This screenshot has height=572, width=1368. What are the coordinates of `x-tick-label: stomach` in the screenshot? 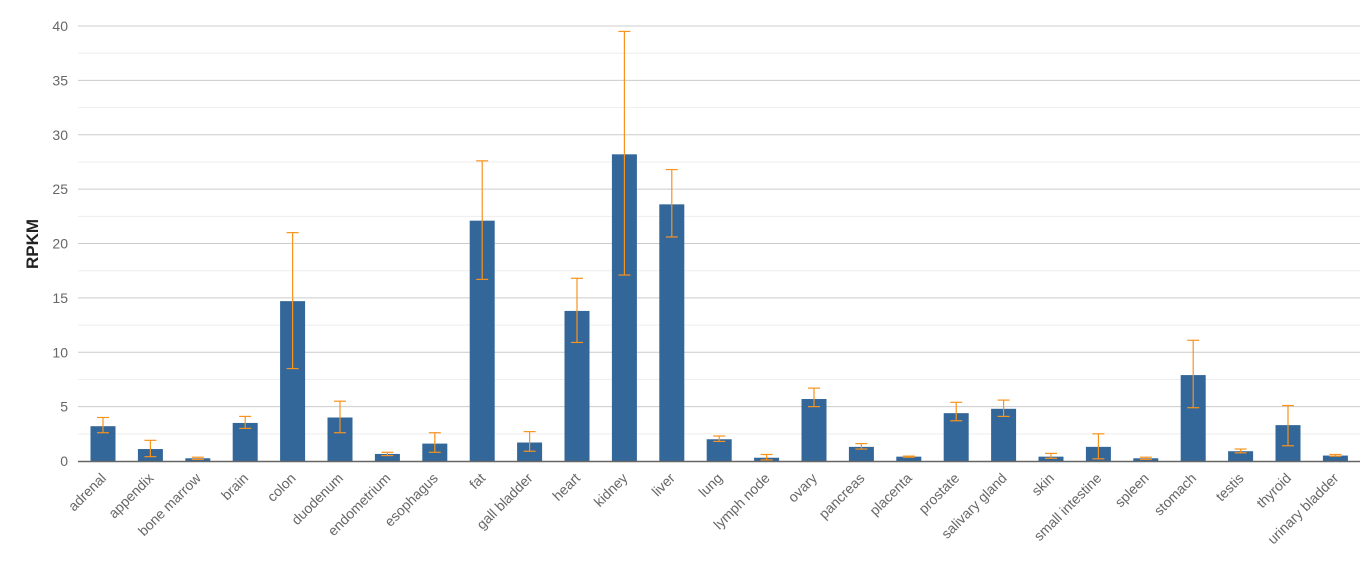 It's located at (1175, 494).